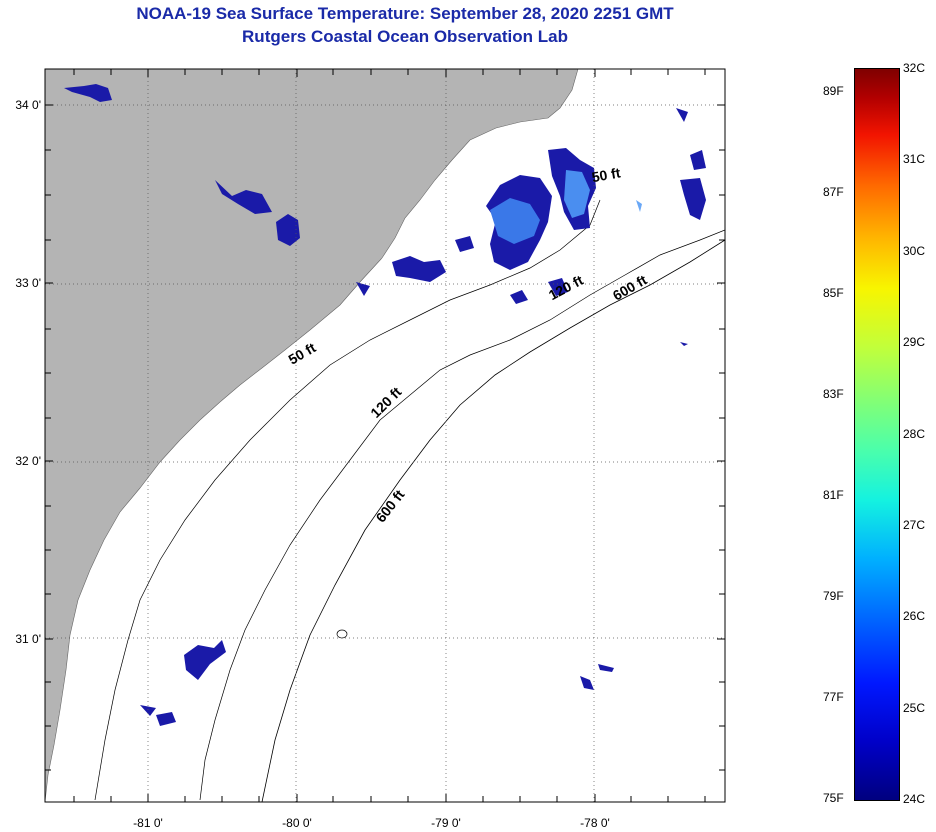 This screenshot has height=832, width=936. Describe the element at coordinates (297, 823) in the screenshot. I see `lon-tick-label: -80 0'` at that location.